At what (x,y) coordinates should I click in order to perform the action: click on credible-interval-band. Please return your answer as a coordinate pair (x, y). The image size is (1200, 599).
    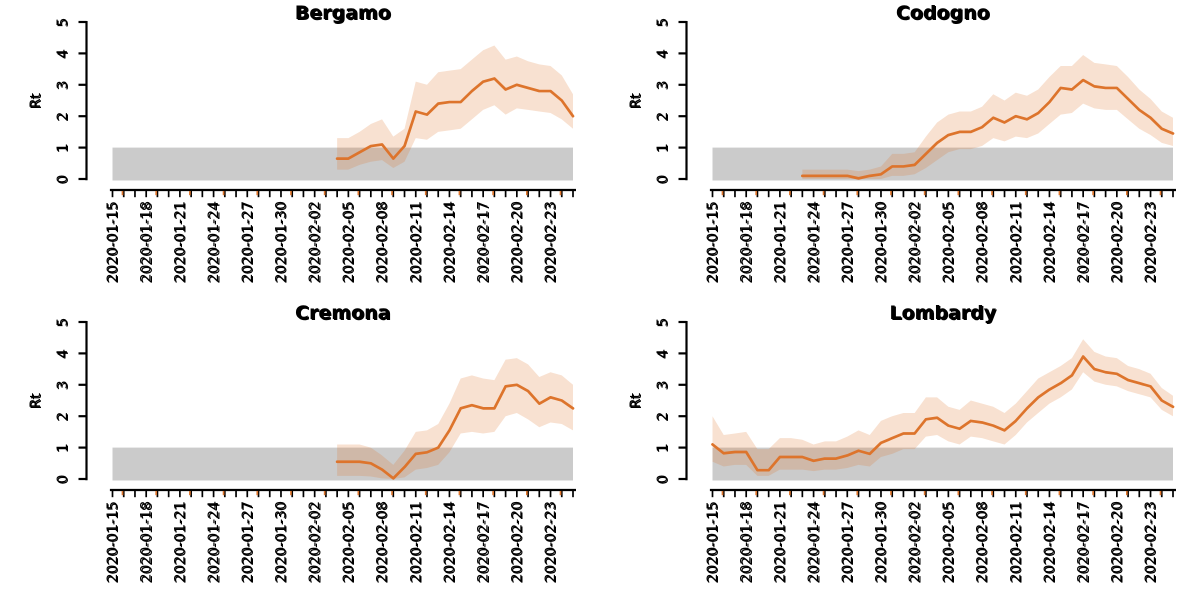
    Looking at the image, I should click on (455, 107).